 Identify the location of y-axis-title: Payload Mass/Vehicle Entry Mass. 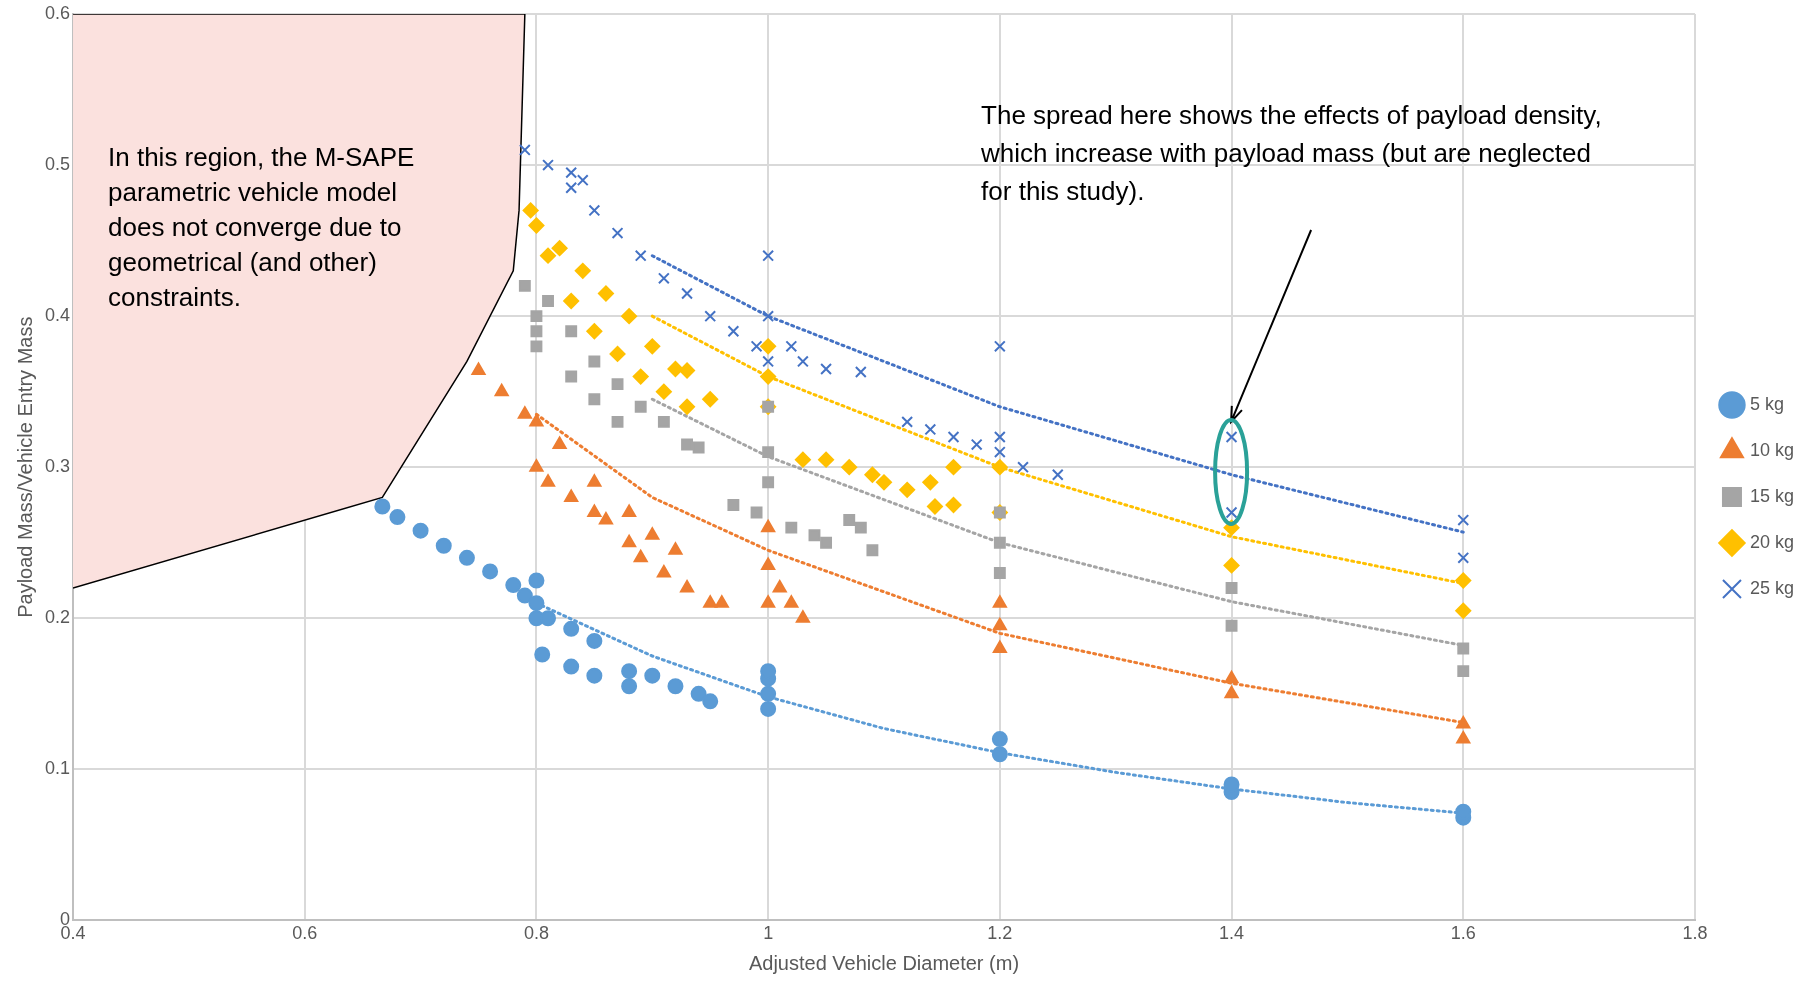
(24, 467).